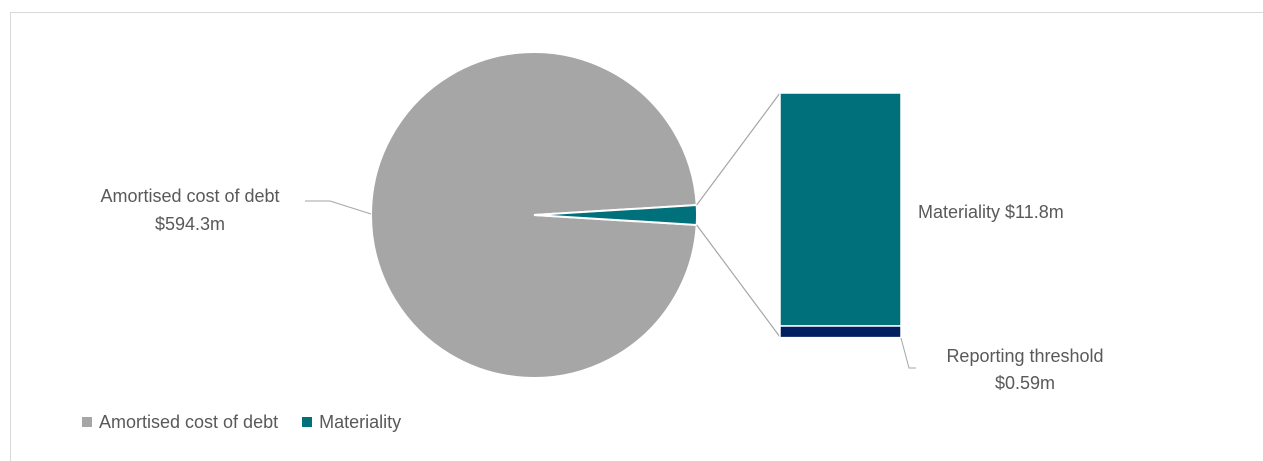 The width and height of the screenshot is (1263, 461). Describe the element at coordinates (1025, 383) in the screenshot. I see `threshold-label-value: $0.59m` at that location.